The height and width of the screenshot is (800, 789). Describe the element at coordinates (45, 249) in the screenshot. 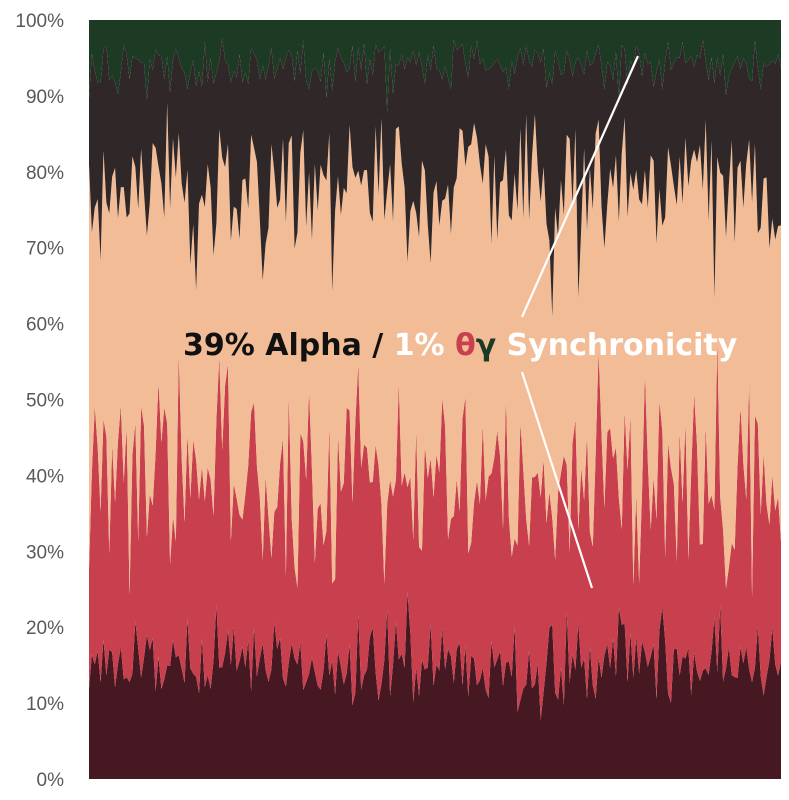

I see `y-tick-label: 70%` at that location.